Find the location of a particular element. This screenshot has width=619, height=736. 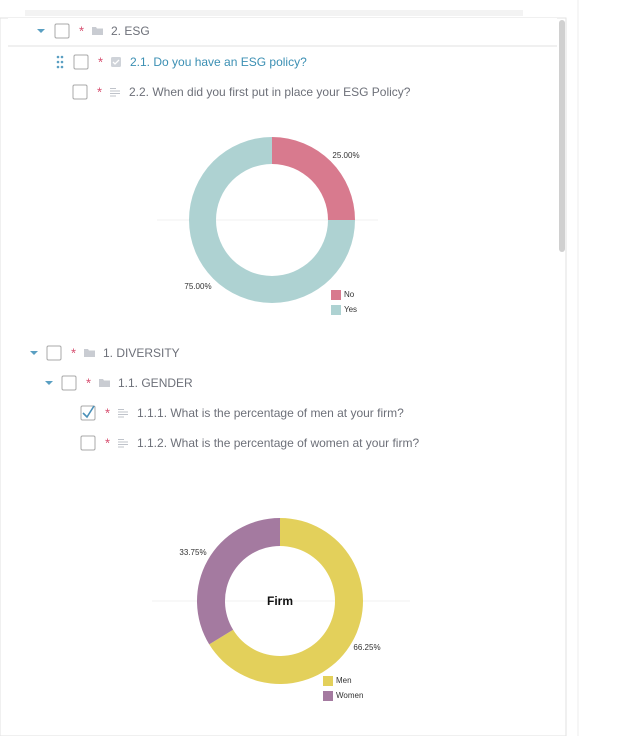

tree-item-label: 2. ESG is located at coordinates (130, 31).